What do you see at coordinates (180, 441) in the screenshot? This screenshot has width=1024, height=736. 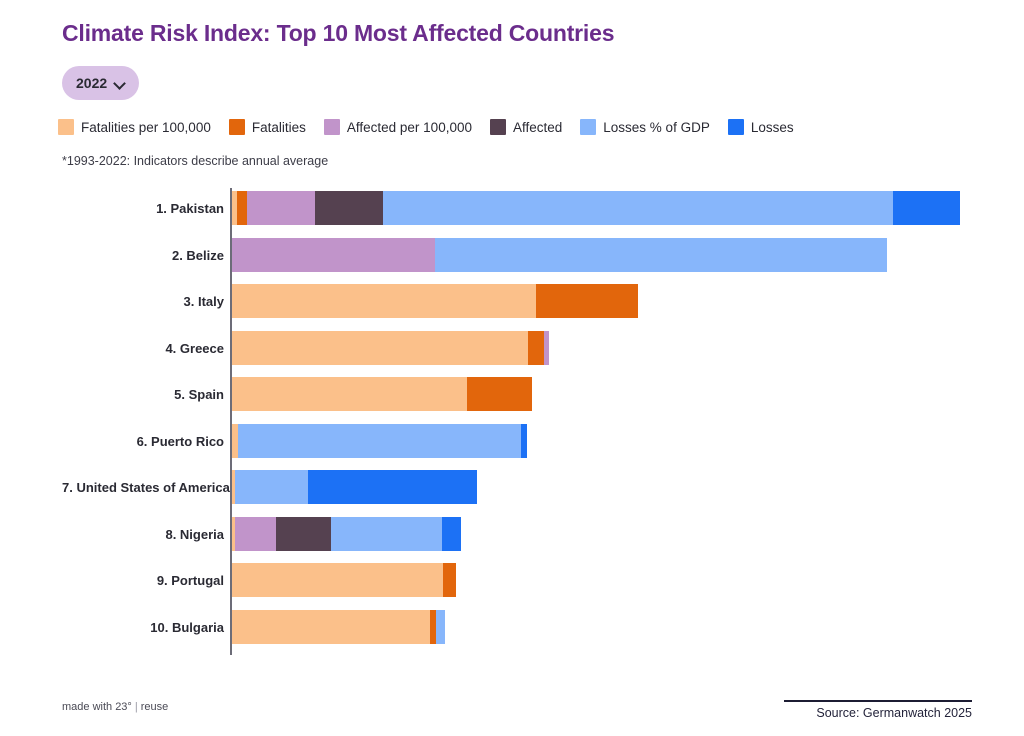 I see `category-label: 6. Puerto Rico` at bounding box center [180, 441].